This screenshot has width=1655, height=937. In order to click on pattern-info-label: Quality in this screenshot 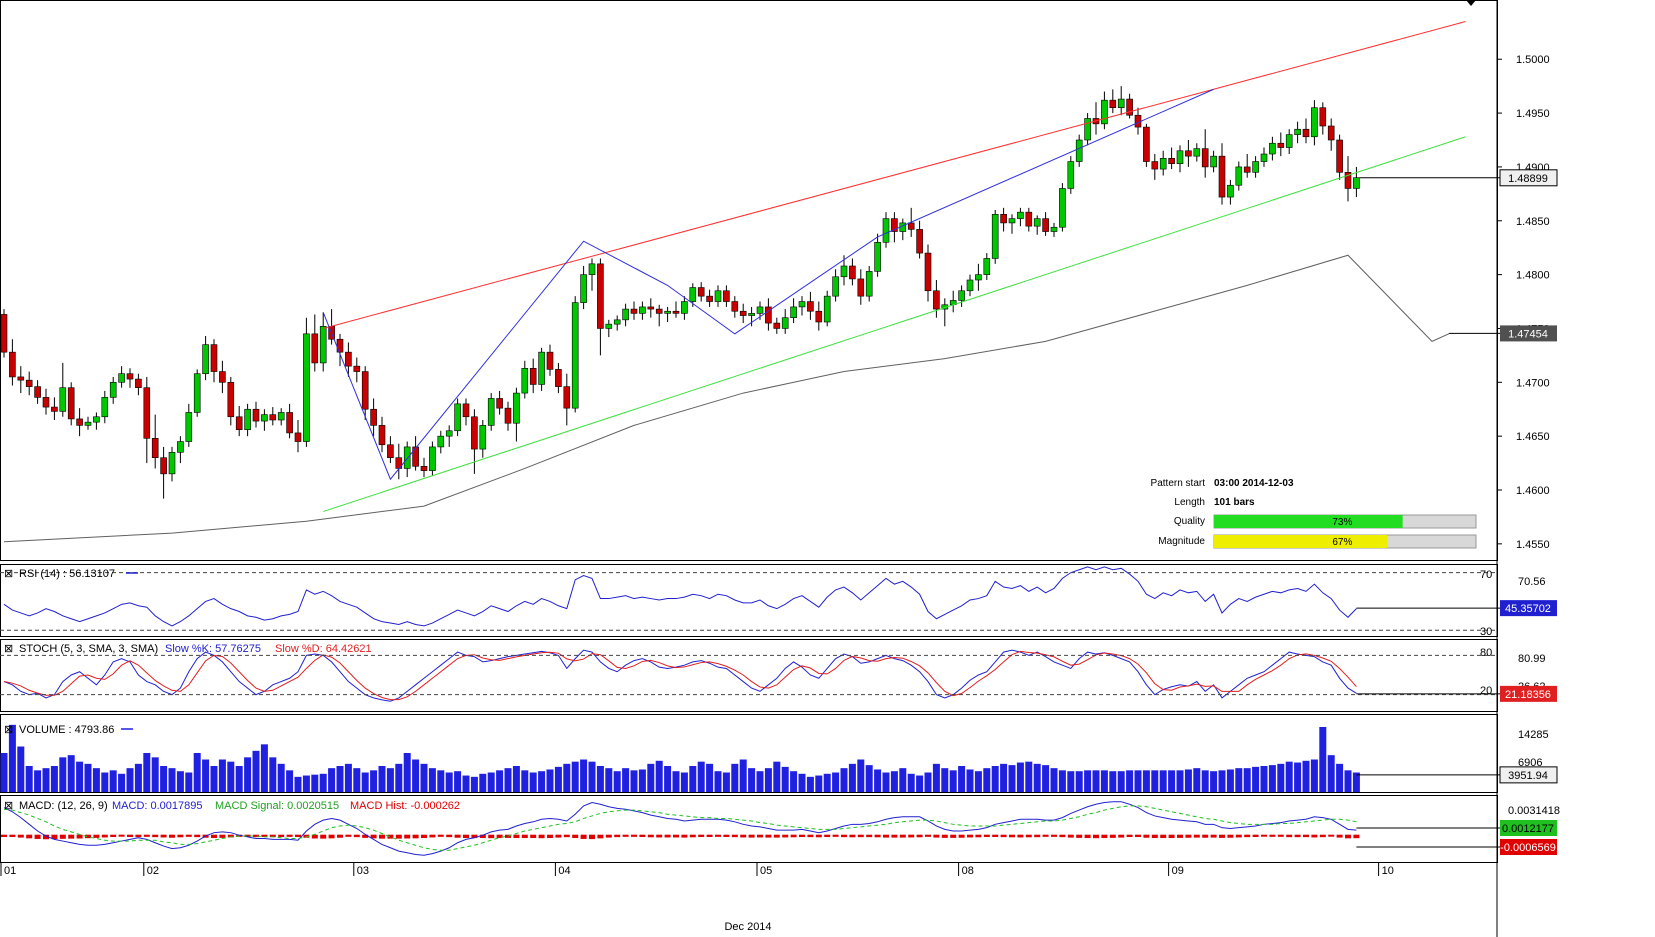, I will do `click(1189, 521)`.